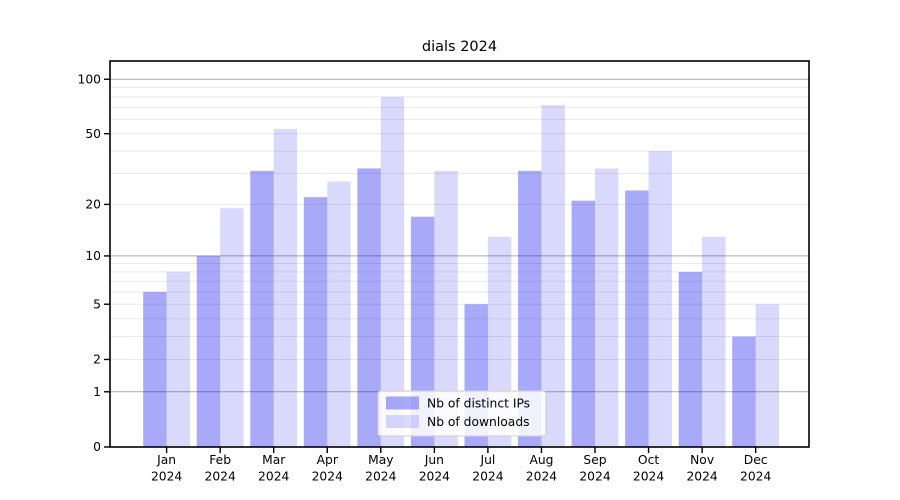 The image size is (900, 500). What do you see at coordinates (422, 331) in the screenshot?
I see `bar-ips-jun` at bounding box center [422, 331].